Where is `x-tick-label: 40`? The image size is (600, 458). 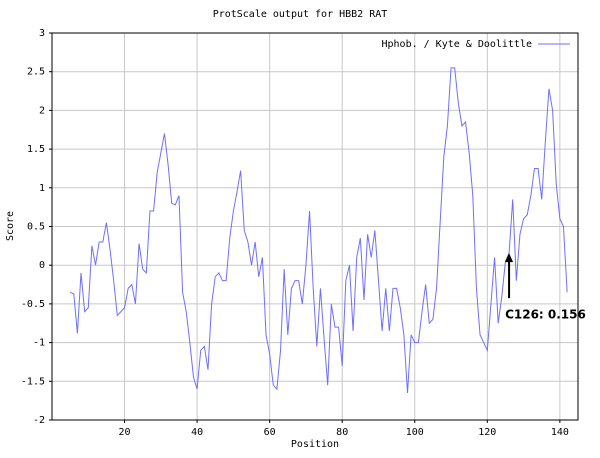
x-tick-label: 40 is located at coordinates (197, 432).